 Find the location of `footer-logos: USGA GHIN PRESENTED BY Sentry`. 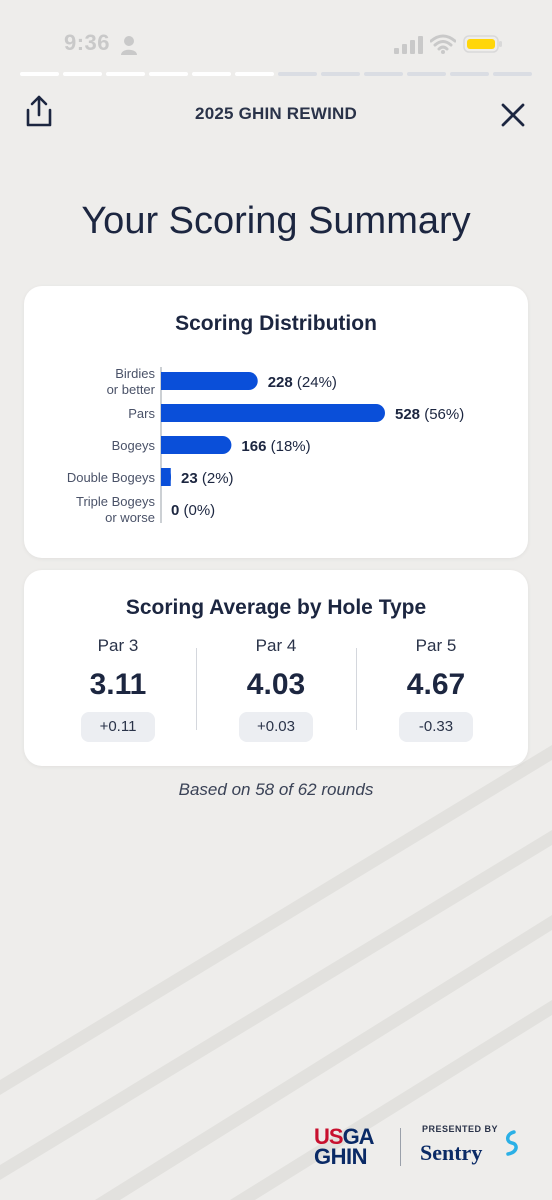

footer-logos: USGA GHIN PRESENTED BY Sentry is located at coordinates (420, 1148).